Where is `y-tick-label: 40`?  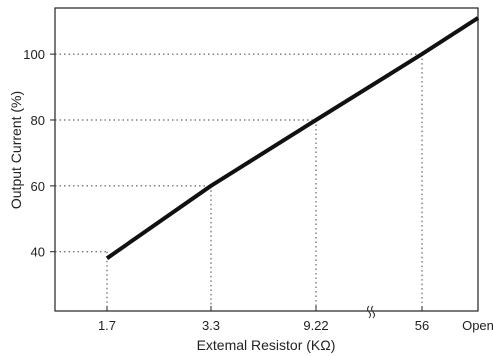 y-tick-label: 40 is located at coordinates (38, 252).